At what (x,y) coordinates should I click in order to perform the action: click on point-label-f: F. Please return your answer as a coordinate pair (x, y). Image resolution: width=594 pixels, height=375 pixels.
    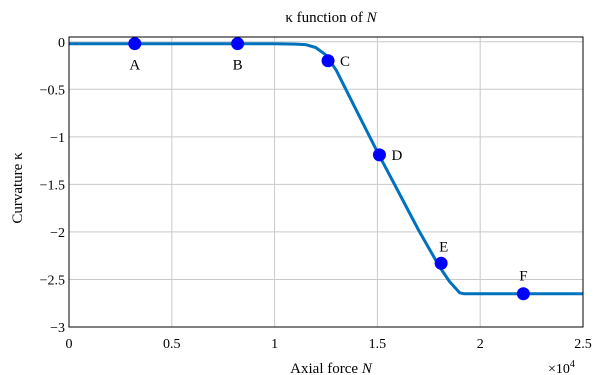
    Looking at the image, I should click on (523, 277).